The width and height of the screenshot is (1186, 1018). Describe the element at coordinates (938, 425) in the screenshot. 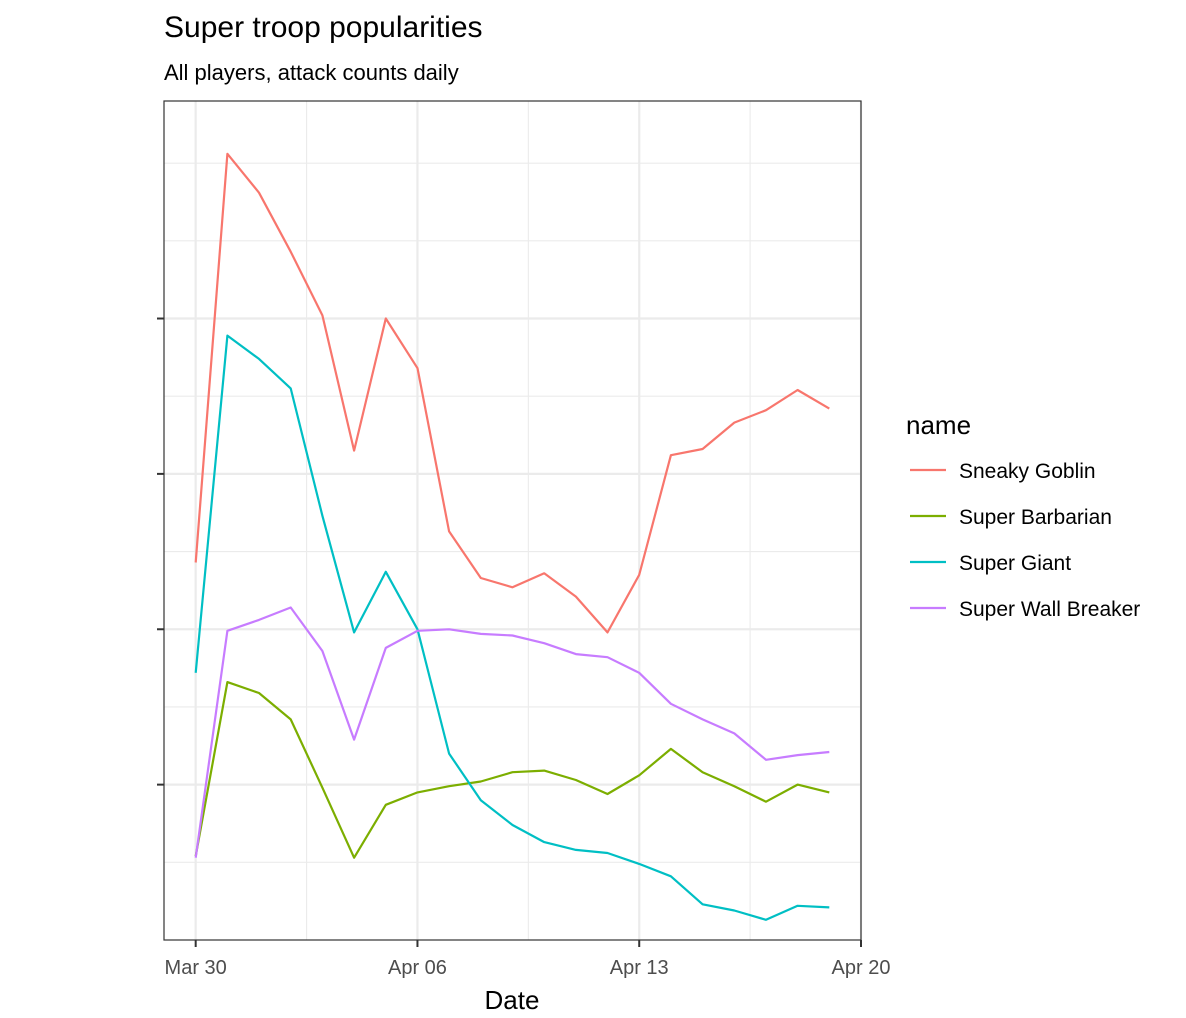

I see `legend-title: name` at that location.